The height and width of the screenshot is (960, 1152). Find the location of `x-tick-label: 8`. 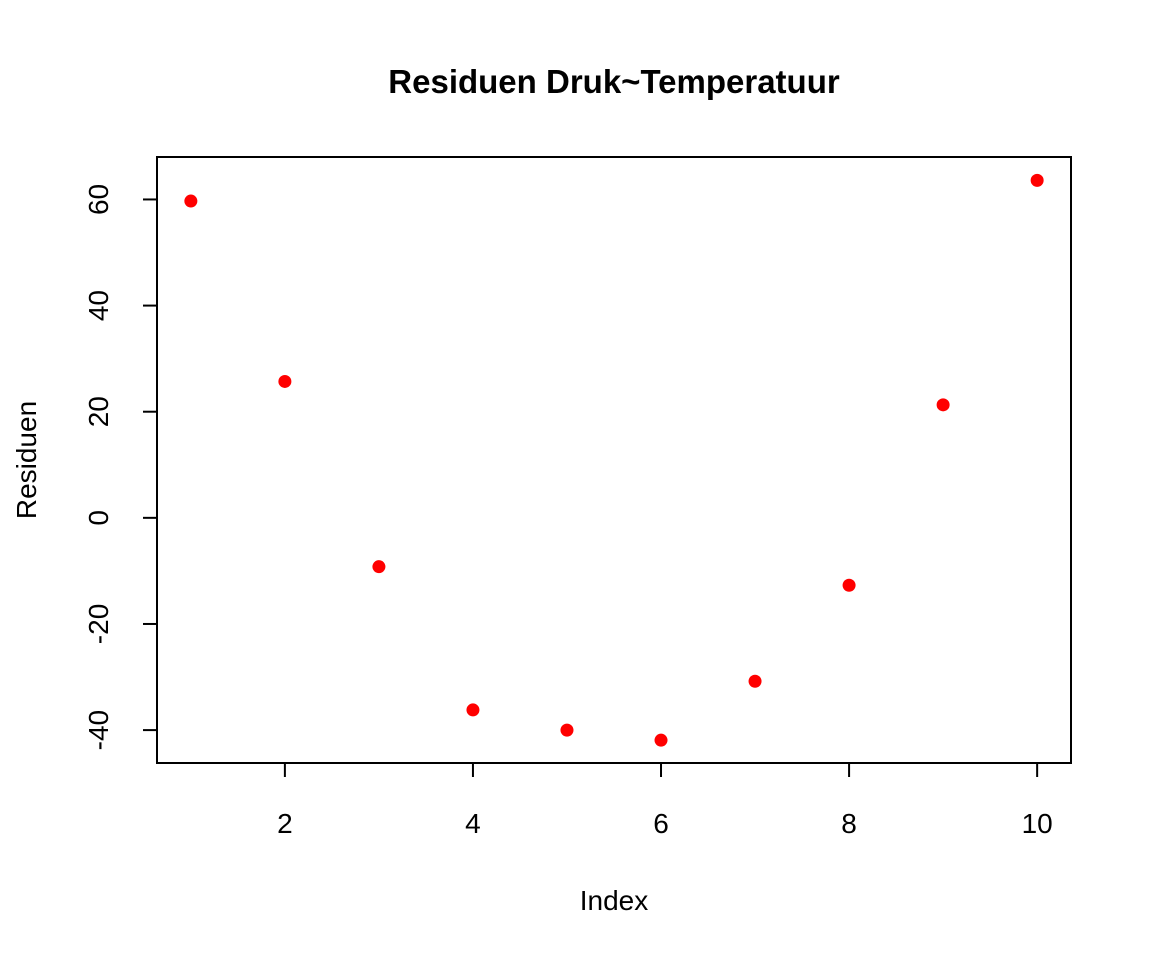

x-tick-label: 8 is located at coordinates (849, 823).